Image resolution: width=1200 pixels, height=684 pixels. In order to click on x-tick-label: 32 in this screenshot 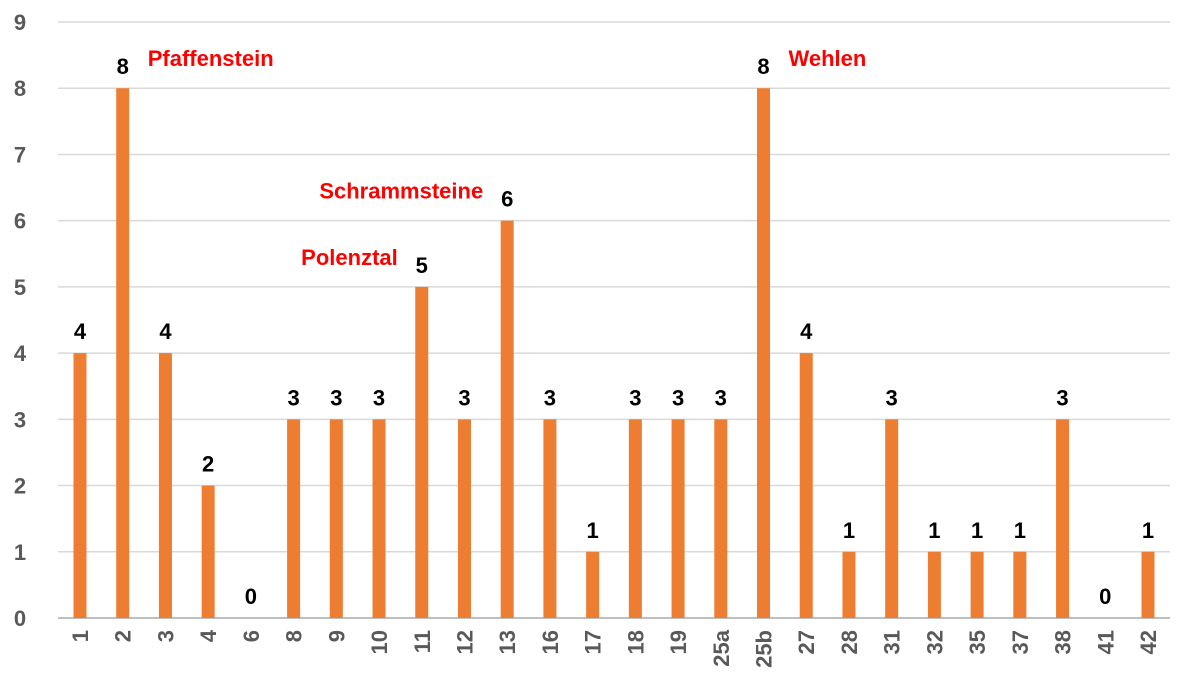, I will do `click(934, 642)`.